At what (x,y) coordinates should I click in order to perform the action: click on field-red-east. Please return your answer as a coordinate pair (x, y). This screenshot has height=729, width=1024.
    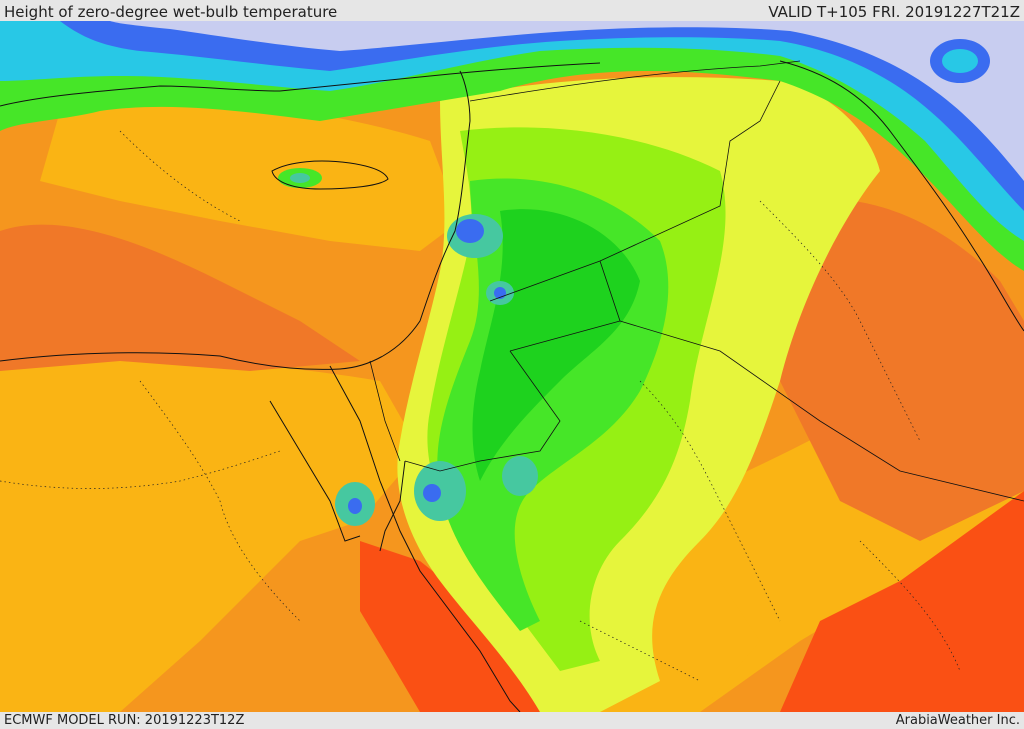
    Looking at the image, I should click on (902, 601).